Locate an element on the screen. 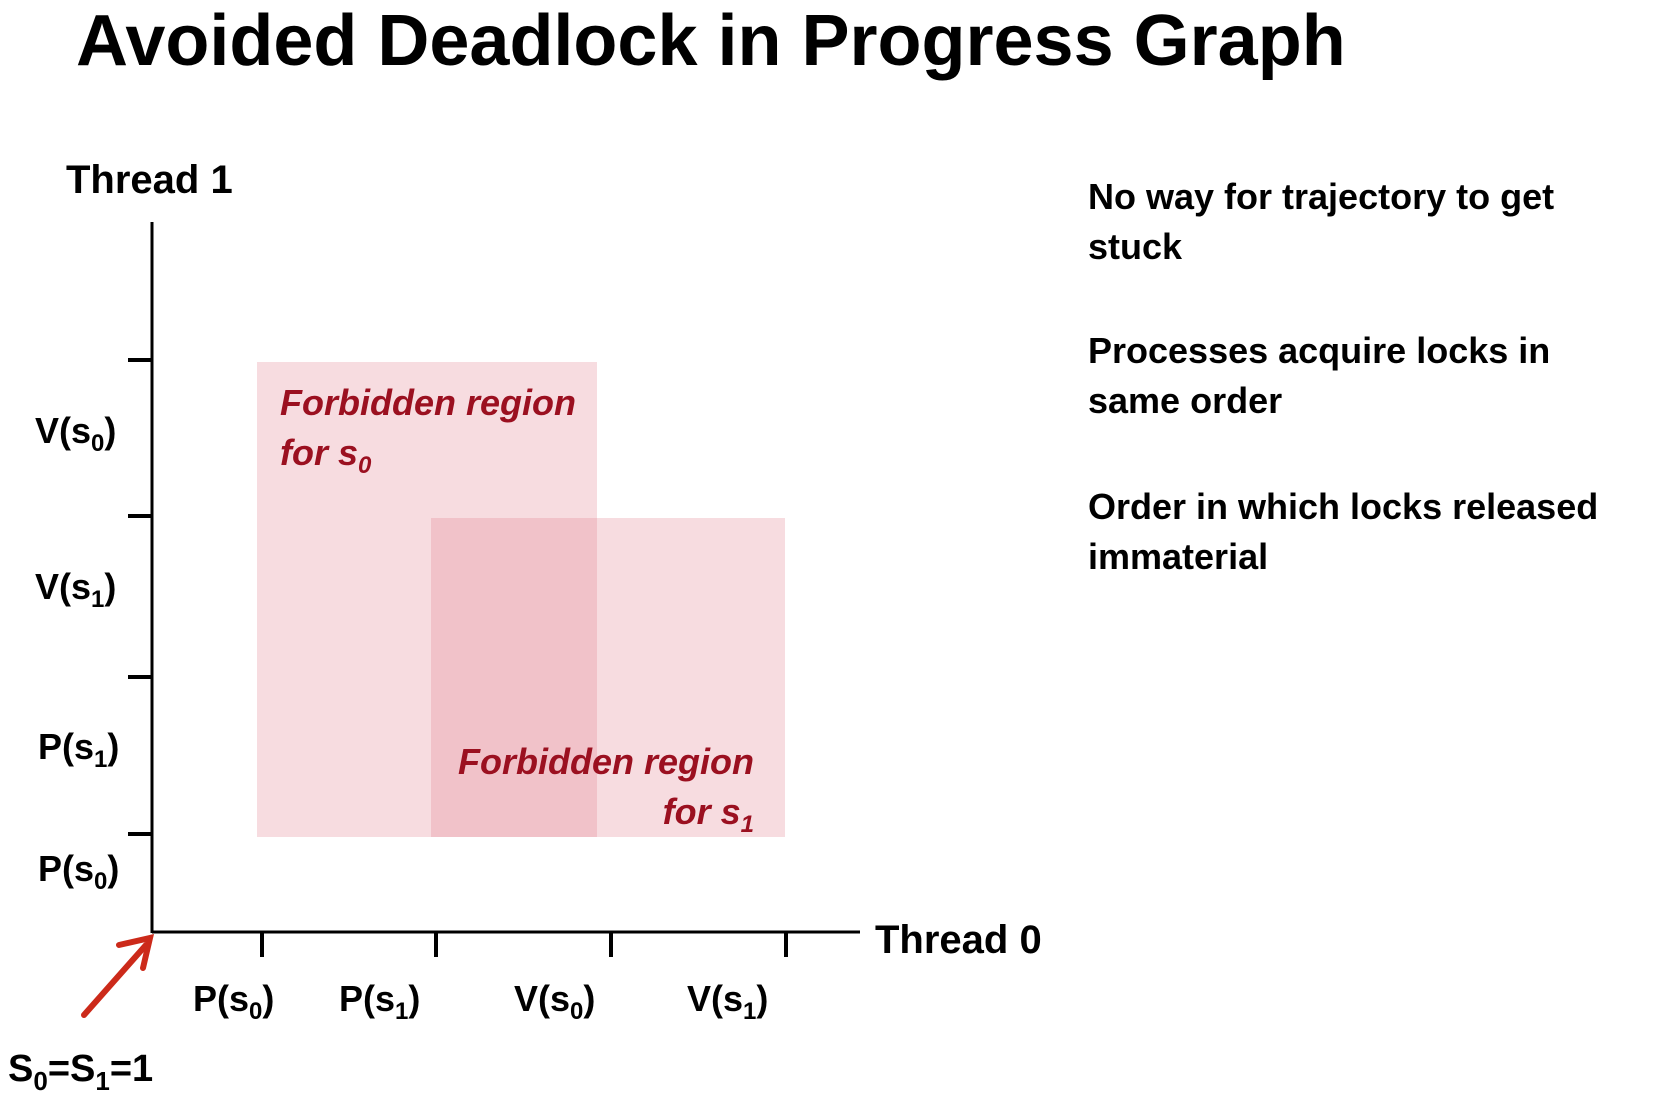  region-s1-line1: Forbidden region is located at coordinates (606, 761).